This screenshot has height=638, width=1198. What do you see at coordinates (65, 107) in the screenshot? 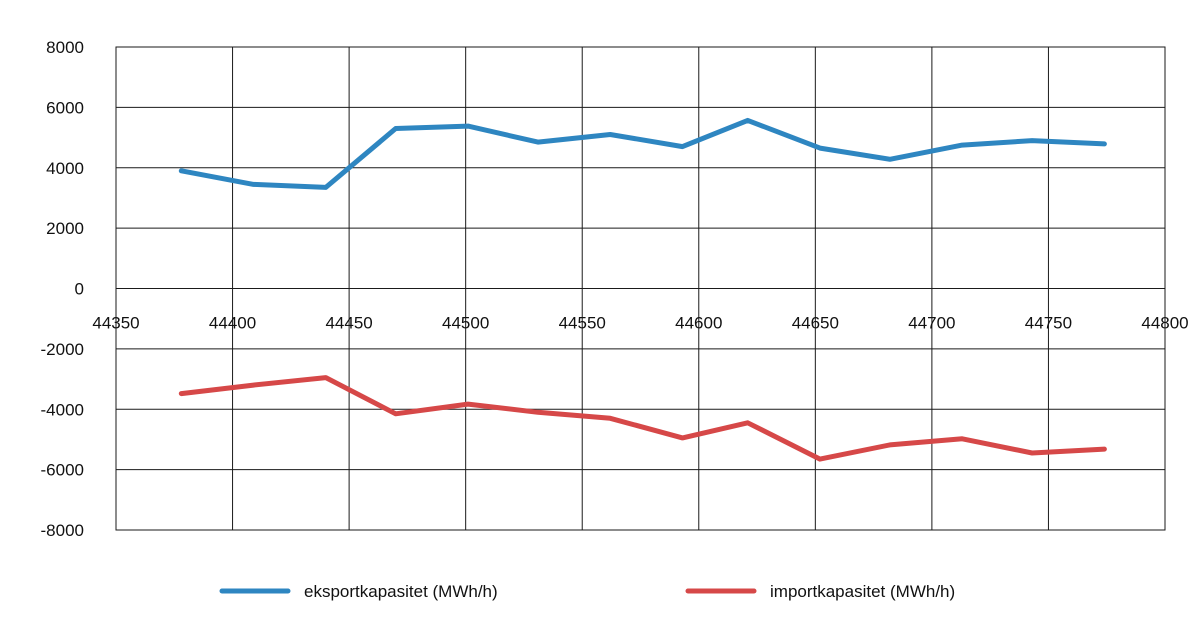
I see `y-tick-label: 6000` at bounding box center [65, 107].